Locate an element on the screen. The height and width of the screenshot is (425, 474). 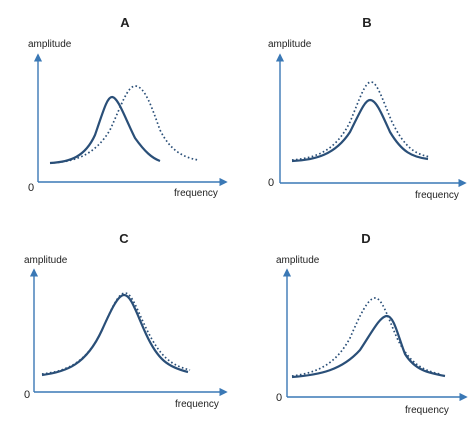
panel-c-origin: 0 is located at coordinates (27, 395).